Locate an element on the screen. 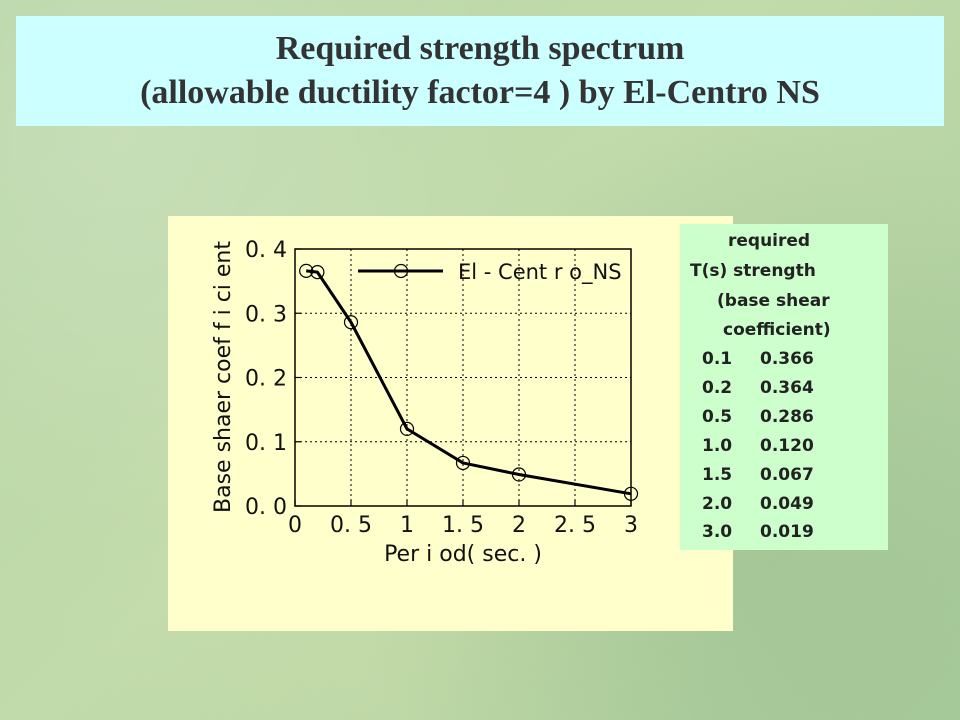 This screenshot has width=960, height=720. title-line-1: Required strength spectrum is located at coordinates (480, 48).